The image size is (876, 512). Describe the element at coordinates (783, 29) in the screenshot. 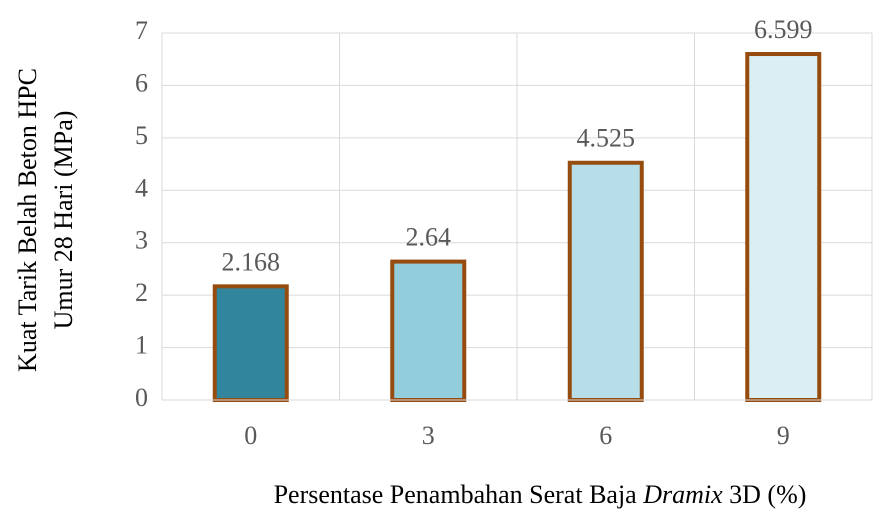

I see `value-label: 6.599` at that location.